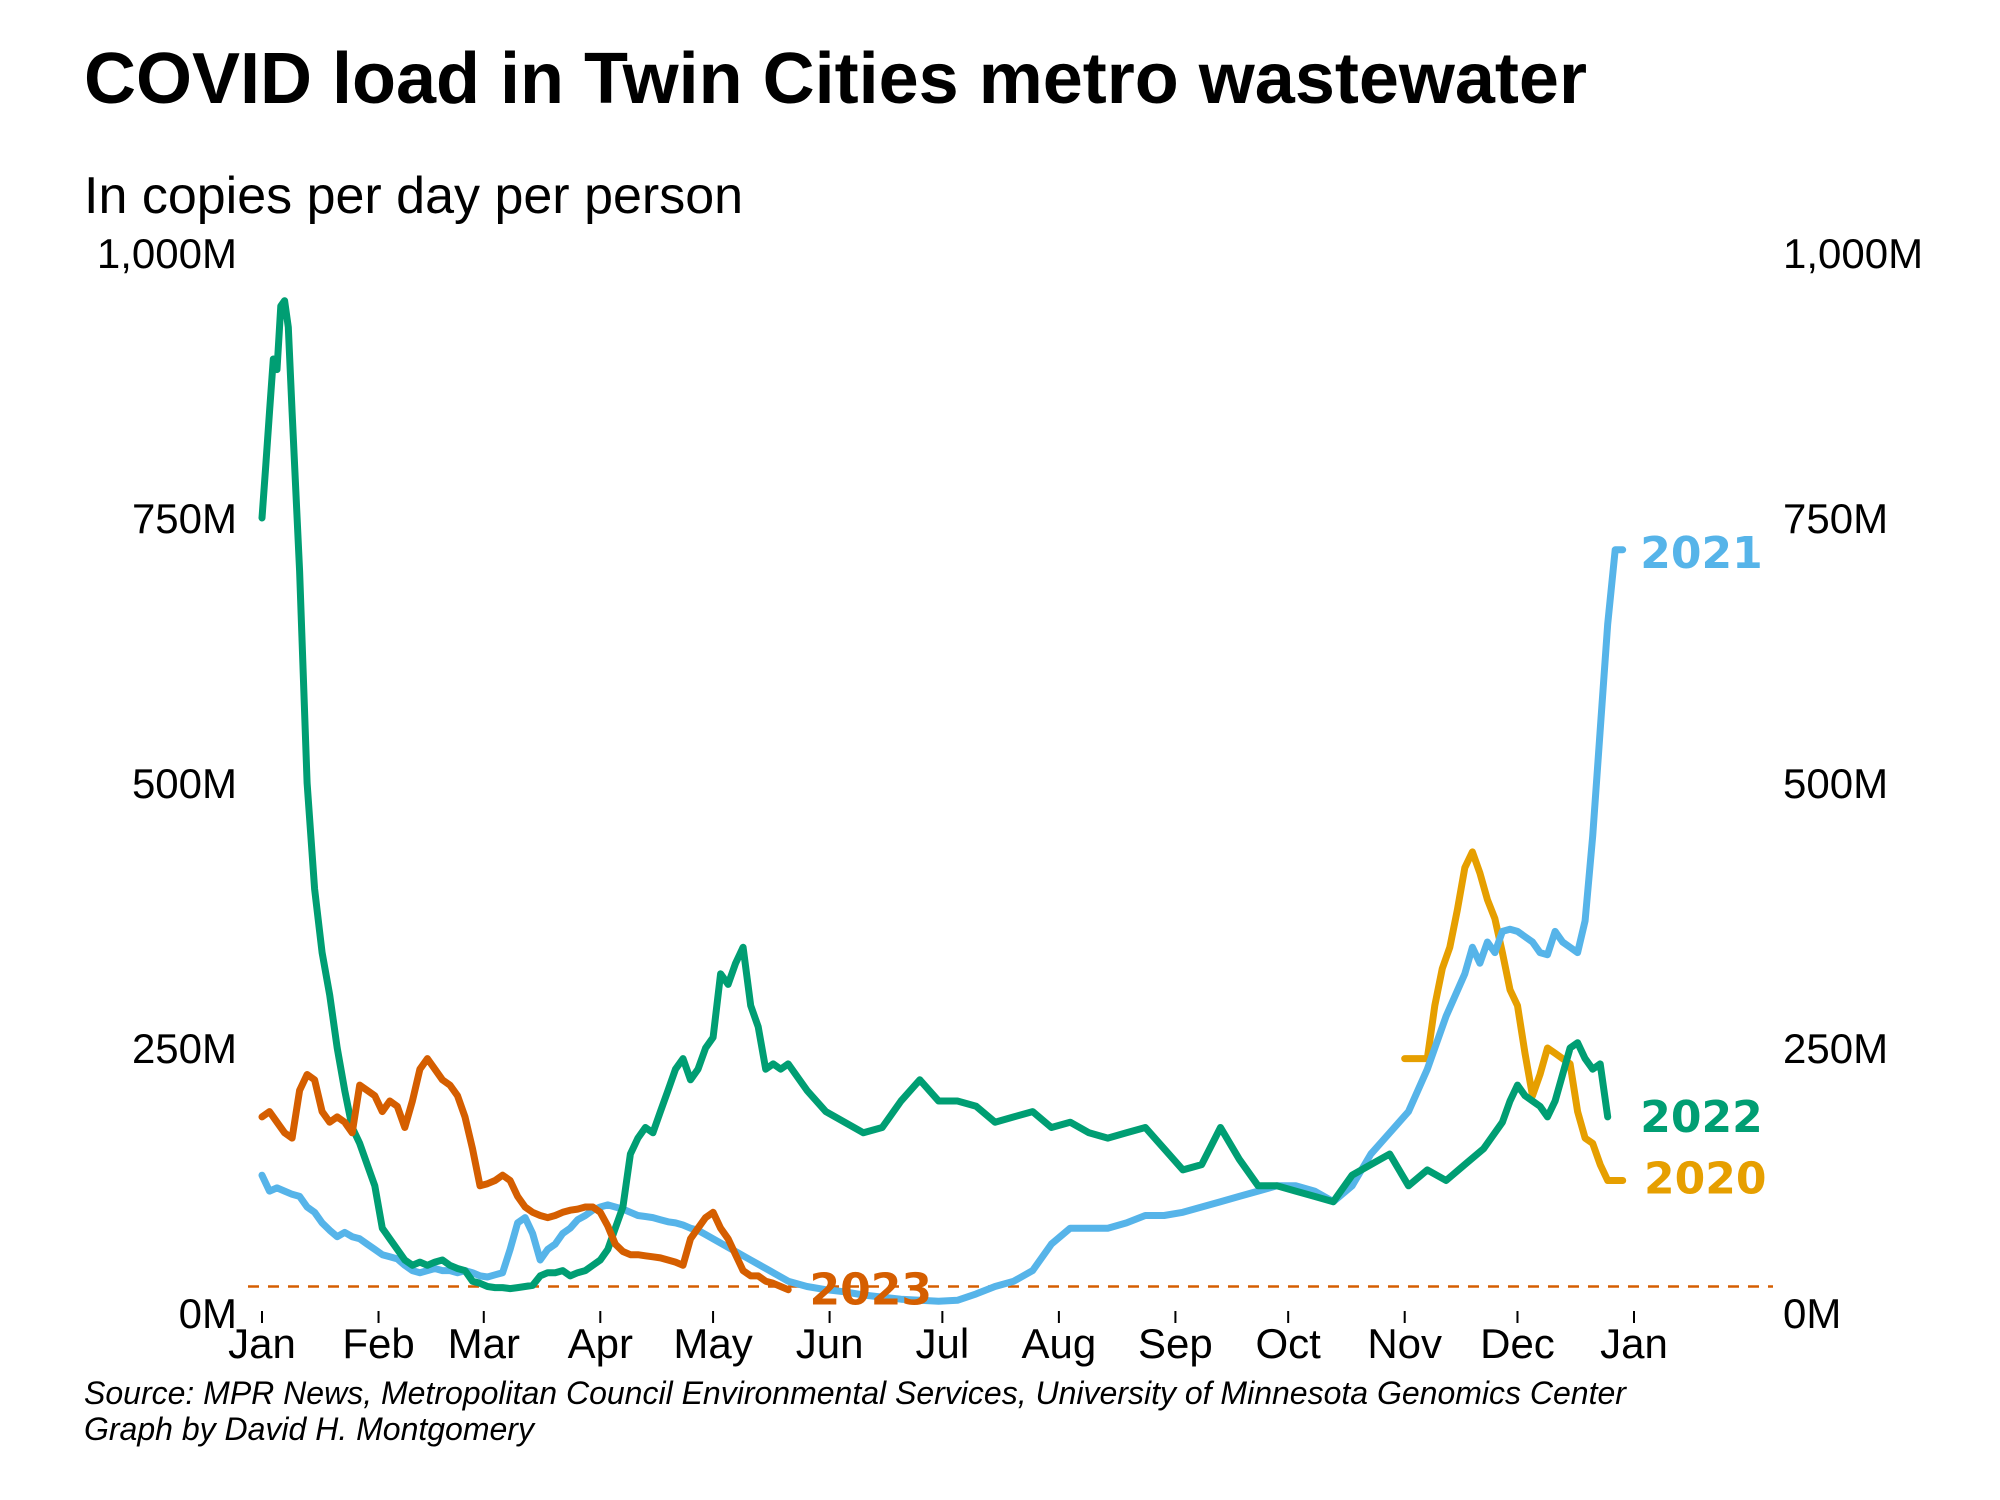 The height and width of the screenshot is (1500, 2000). I want to click on y-tick-label-right: 750M, so click(1835, 518).